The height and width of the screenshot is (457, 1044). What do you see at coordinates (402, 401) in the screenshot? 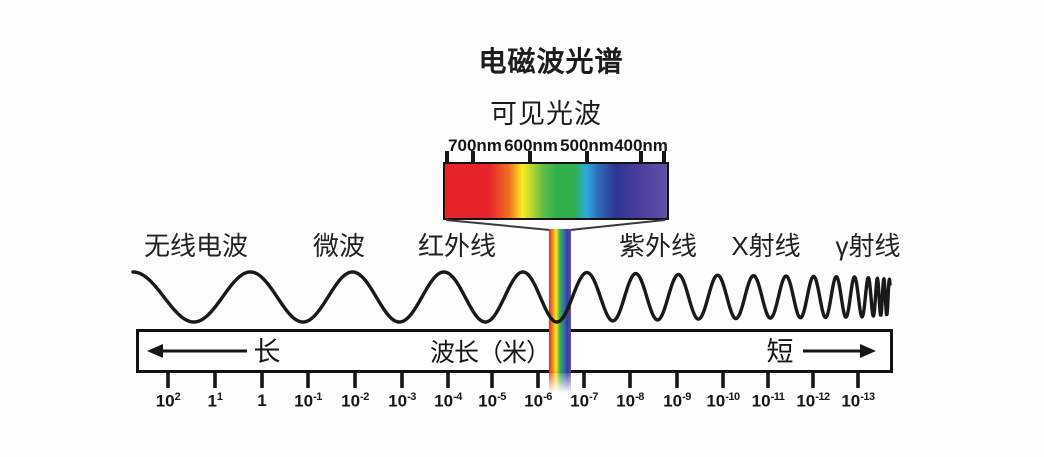
I see `axis-tick-label: 10⁻³` at bounding box center [402, 401].